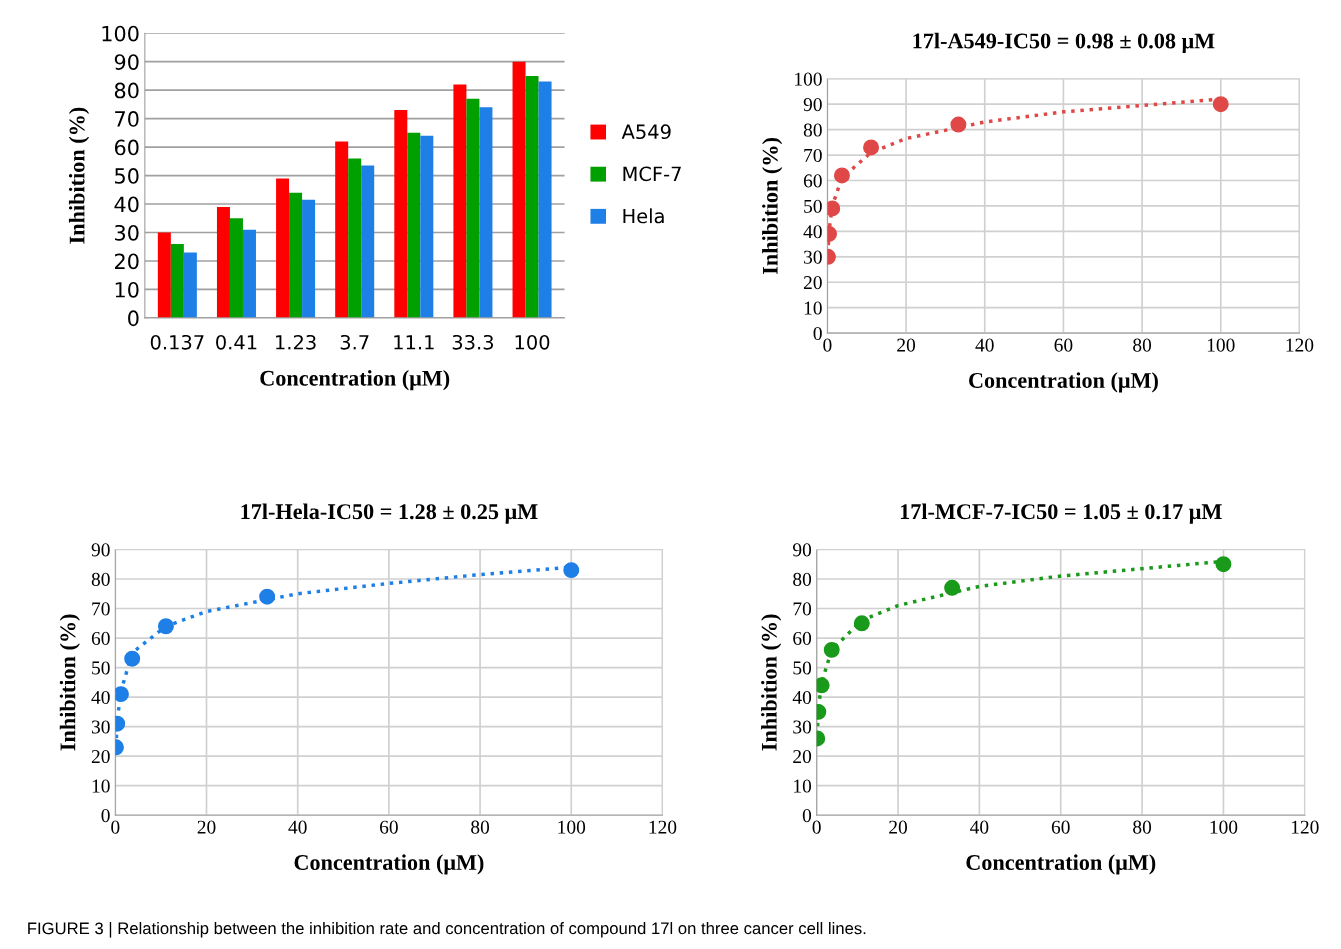  What do you see at coordinates (389, 513) in the screenshot?
I see `chart-title: 17l-Hela-IC50 = 1.28 ± 0.25 μM` at bounding box center [389, 513].